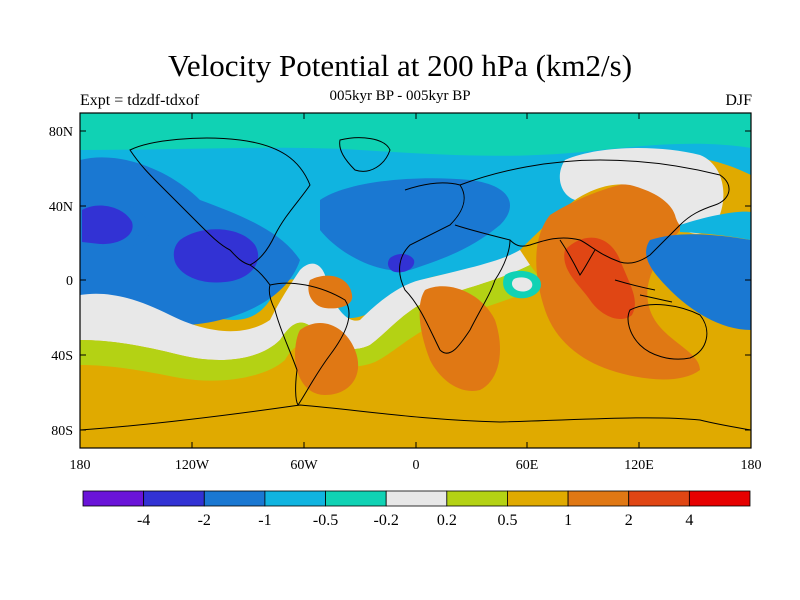  I want to click on contour-neg1-wpacific, so click(698, 282).